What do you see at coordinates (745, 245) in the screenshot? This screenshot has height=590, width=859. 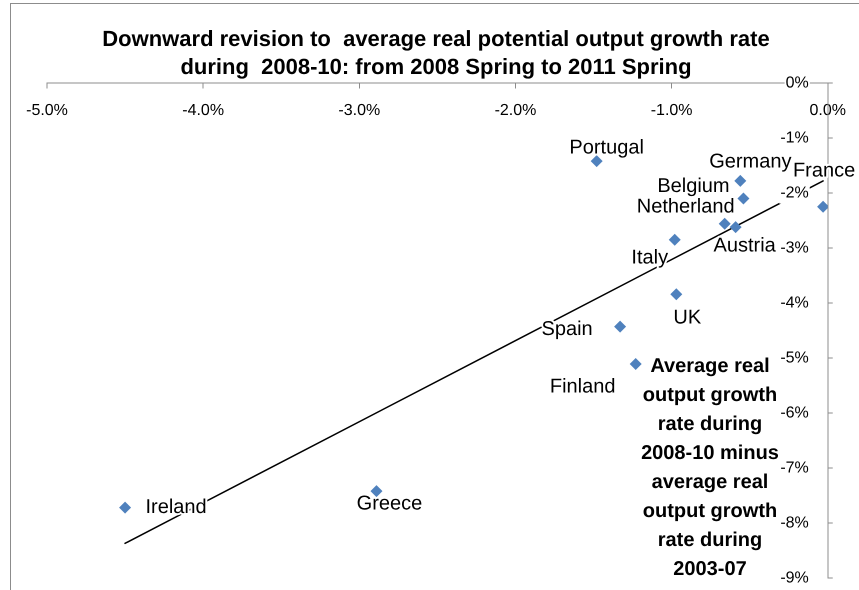 I see `series-label: Austria` at bounding box center [745, 245].